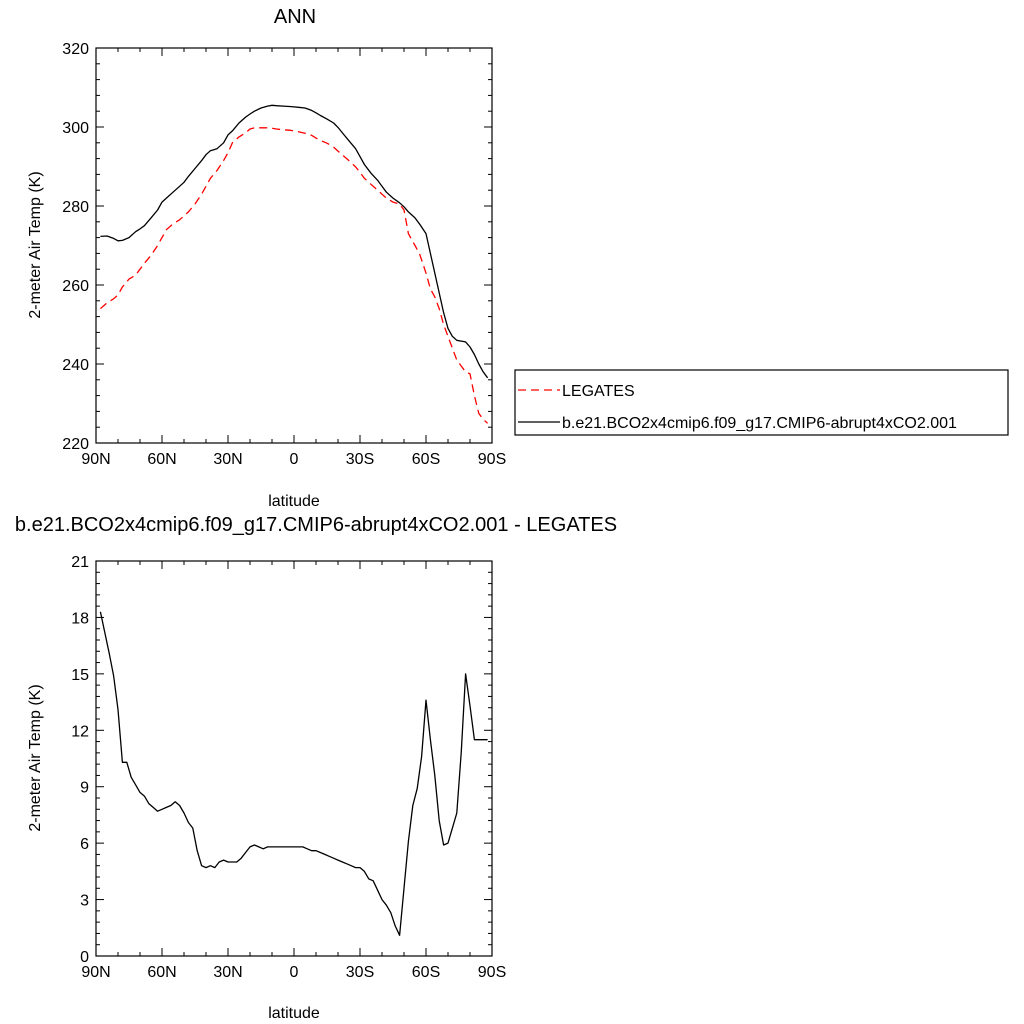  Describe the element at coordinates (75, 286) in the screenshot. I see `top-chart-y-tick-label: 260` at that location.